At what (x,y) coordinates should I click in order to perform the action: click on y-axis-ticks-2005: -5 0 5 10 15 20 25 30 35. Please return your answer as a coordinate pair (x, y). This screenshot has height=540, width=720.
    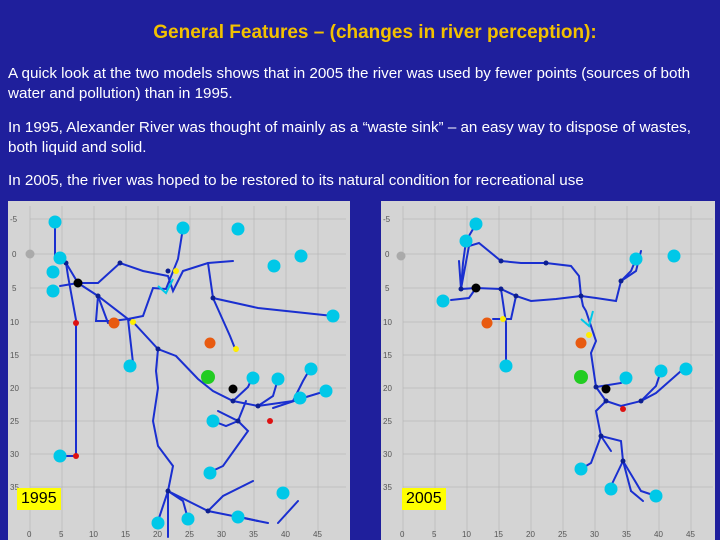
    Looking at the image, I should click on (387, 353).